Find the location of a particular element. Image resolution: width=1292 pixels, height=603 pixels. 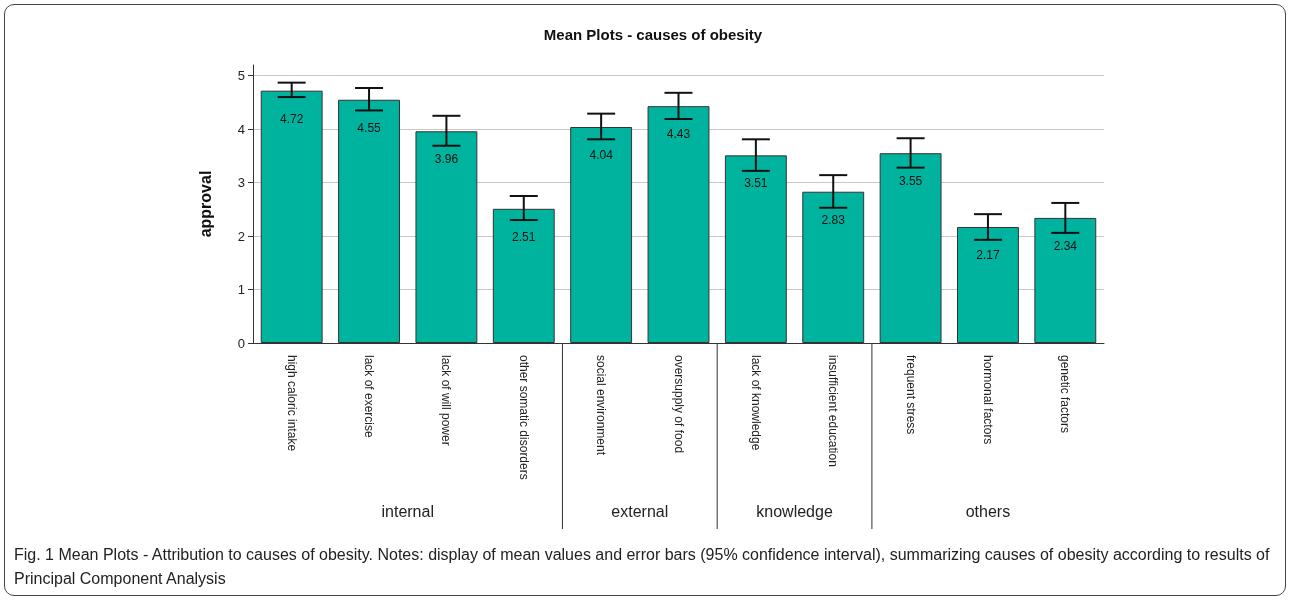

caption: Fig. 1 Mean Plots - Attribution to causes of obesity. Notes: display of mean values and error bars (95% confidence interval), summarizing causes of obesity according to results of Principal Component Analysis is located at coordinates (642, 567).